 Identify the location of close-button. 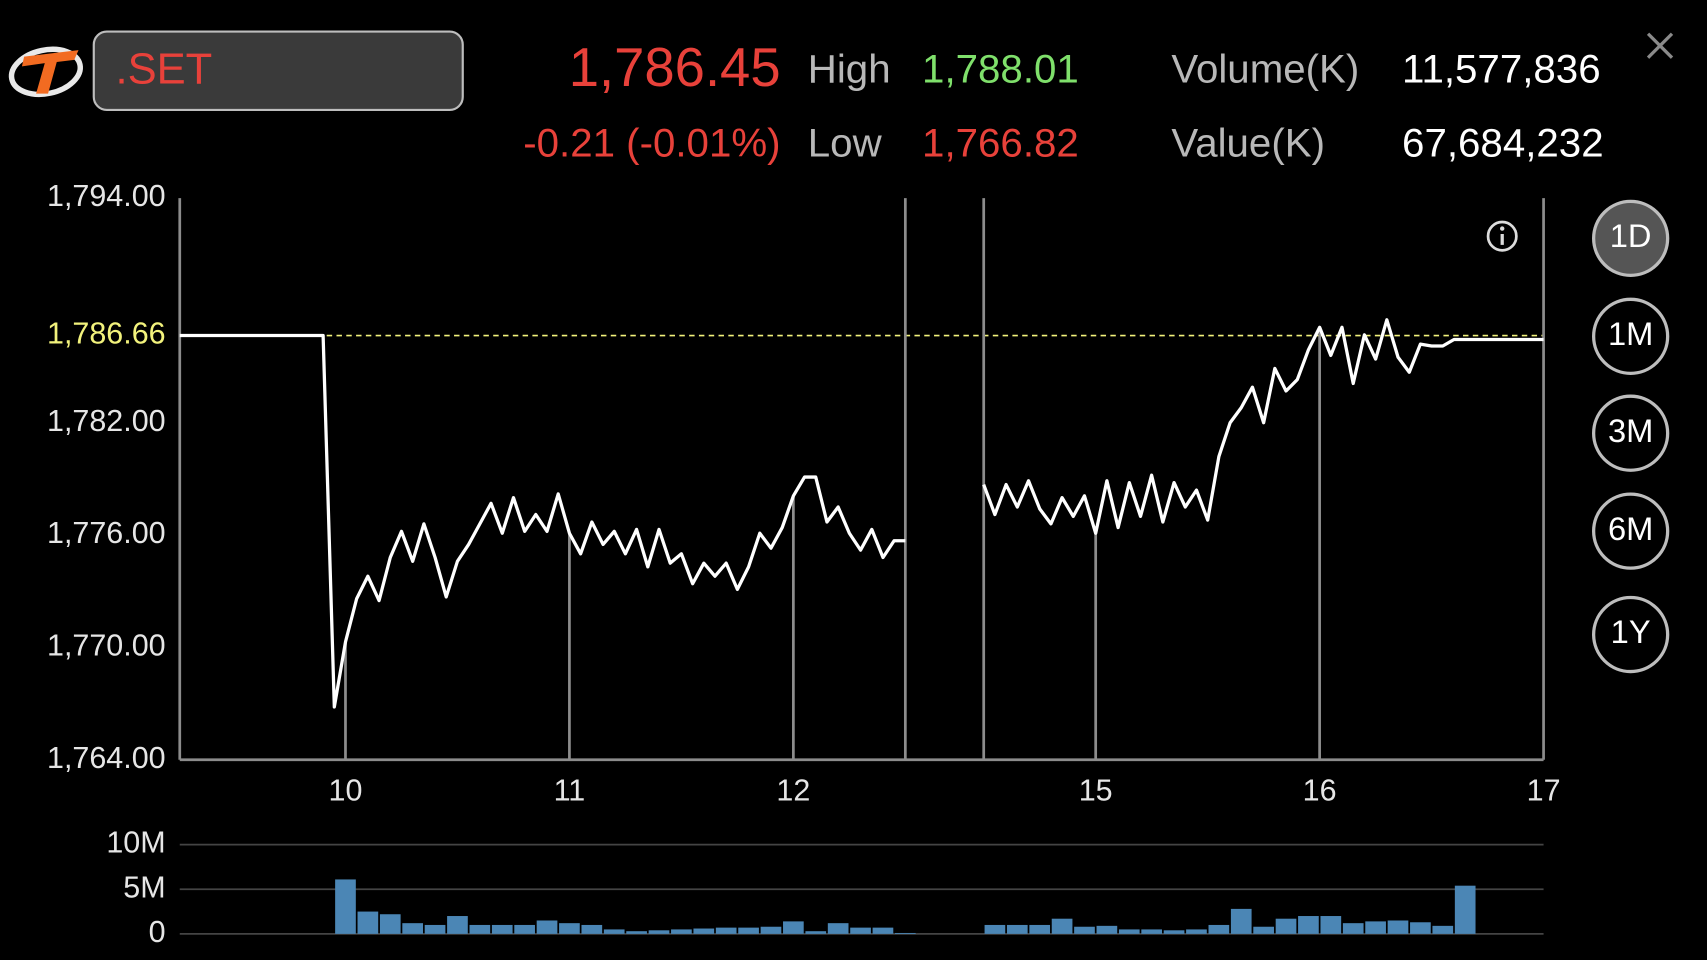
(1660, 45).